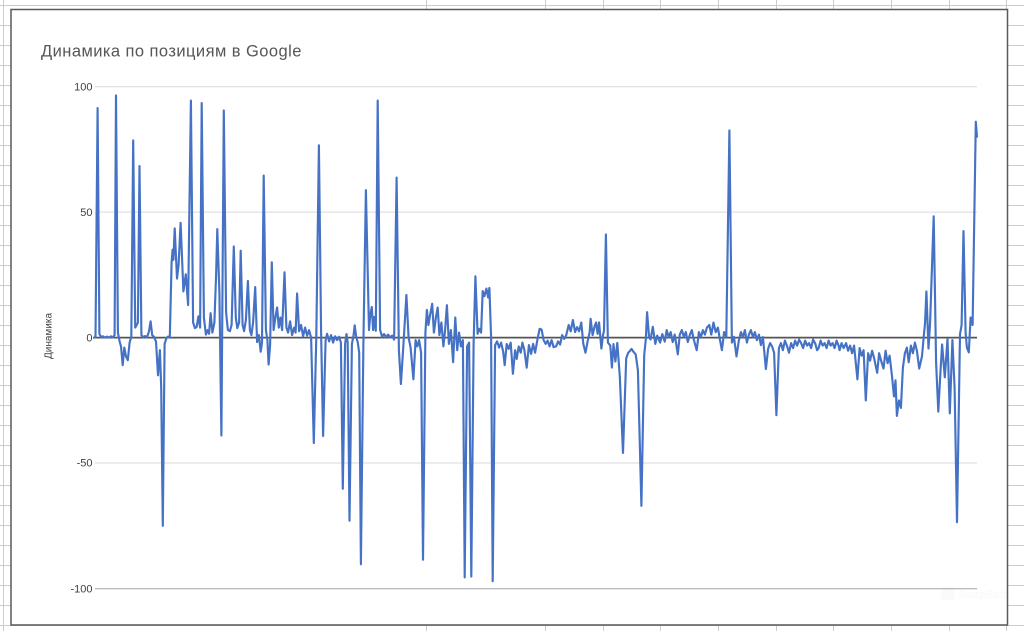  Describe the element at coordinates (83, 88) in the screenshot. I see `svg-text: 100` at that location.